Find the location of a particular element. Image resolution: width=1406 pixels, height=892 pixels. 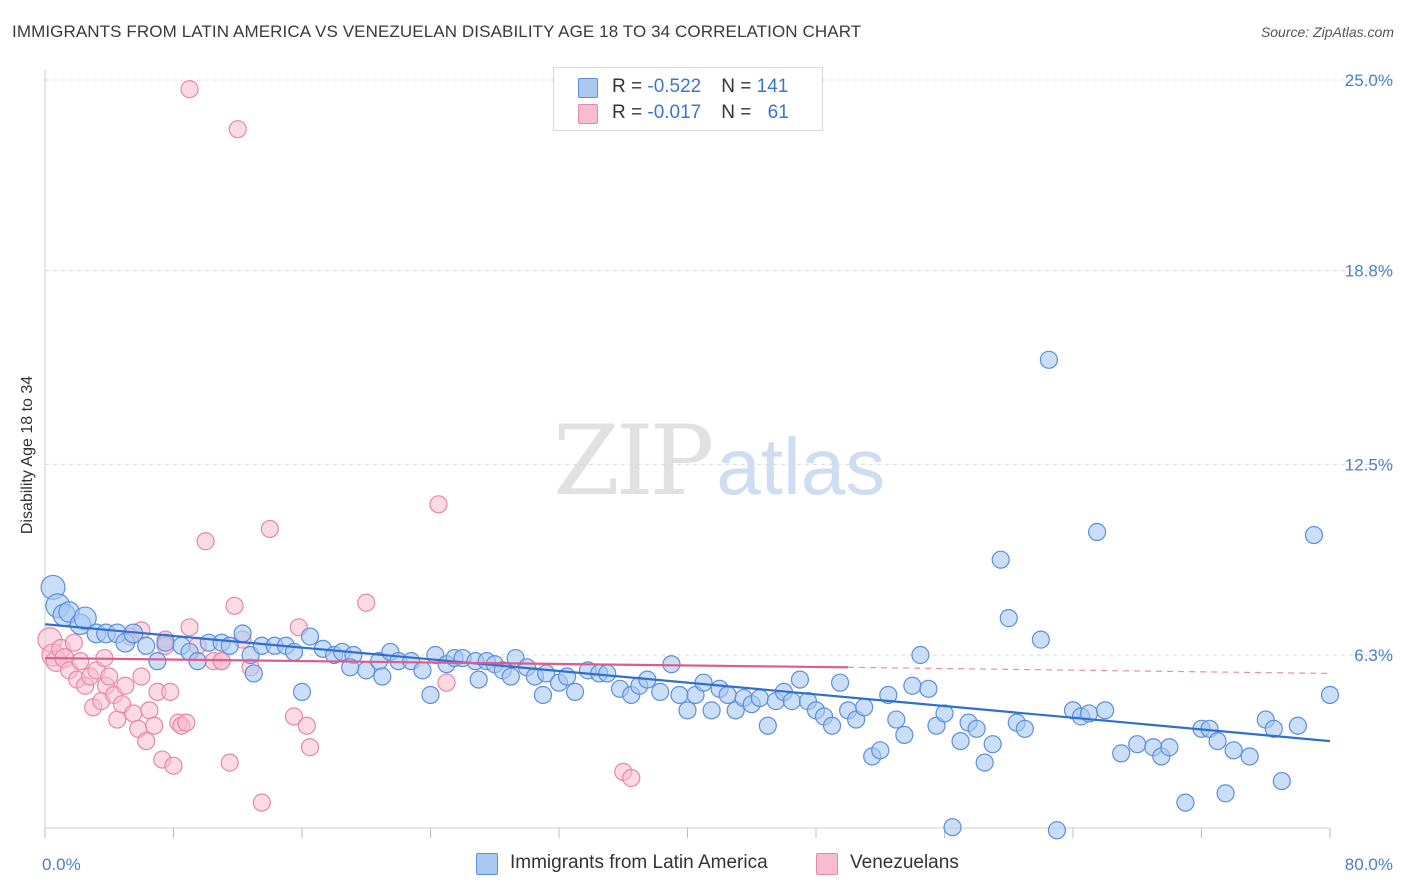

trendline-venezuelans-extension is located at coordinates (1089, 670).